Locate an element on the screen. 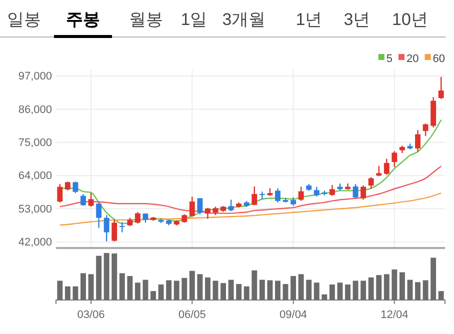 Image resolution: width=454 pixels, height=334 pixels. text: 10년 is located at coordinates (410, 19).